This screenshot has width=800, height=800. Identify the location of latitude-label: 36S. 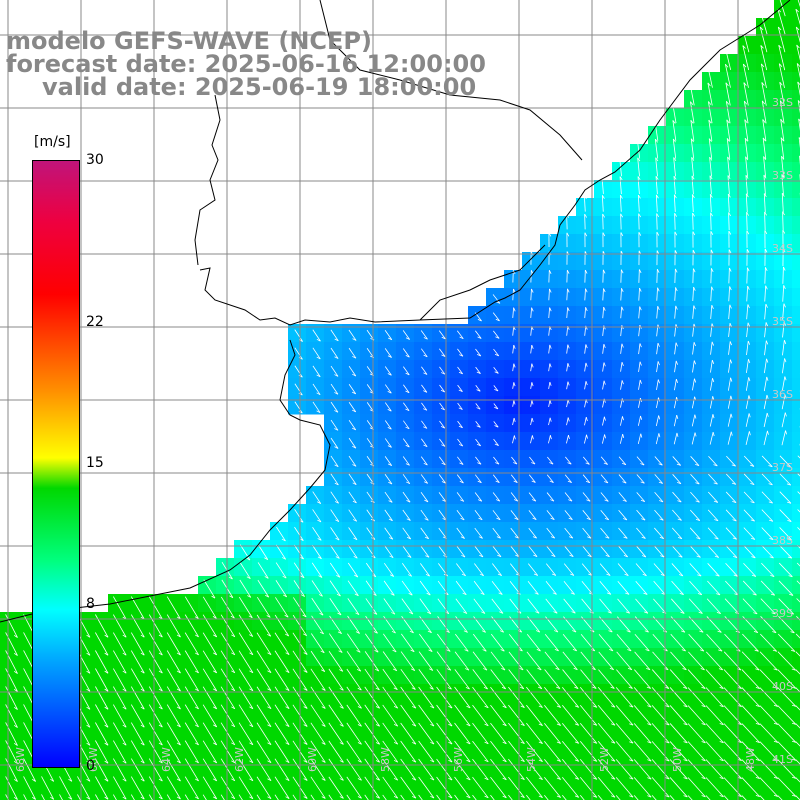
(782, 394).